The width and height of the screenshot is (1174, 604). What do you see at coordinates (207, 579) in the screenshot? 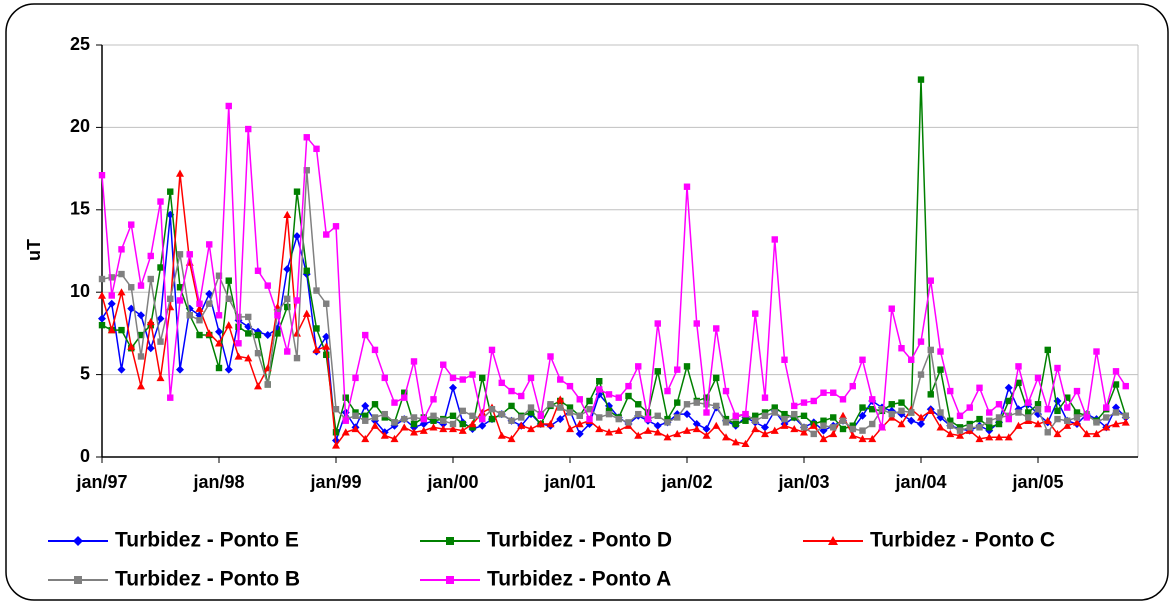
I see `legend-label: Turbidez - Ponto B` at bounding box center [207, 579].